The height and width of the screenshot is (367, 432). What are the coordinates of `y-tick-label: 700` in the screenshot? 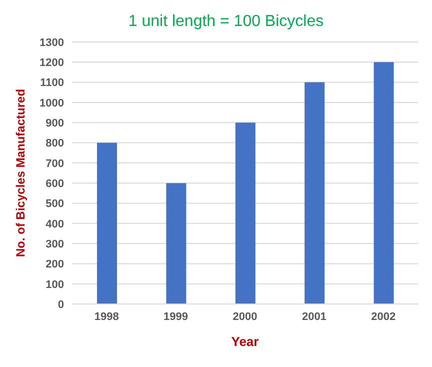 It's located at (55, 164).